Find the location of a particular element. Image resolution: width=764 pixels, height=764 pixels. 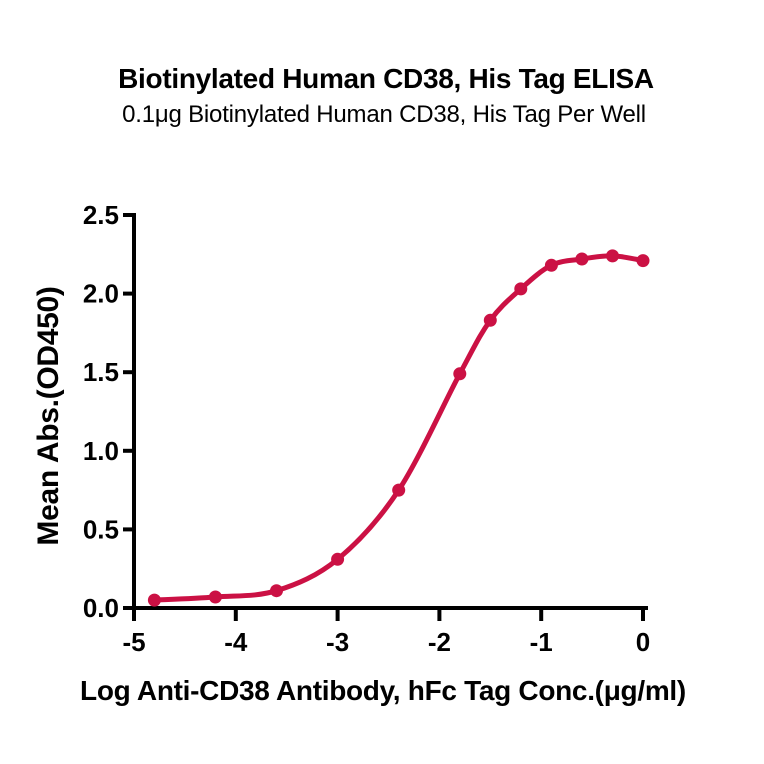

x-tick-label: -4 is located at coordinates (236, 642).